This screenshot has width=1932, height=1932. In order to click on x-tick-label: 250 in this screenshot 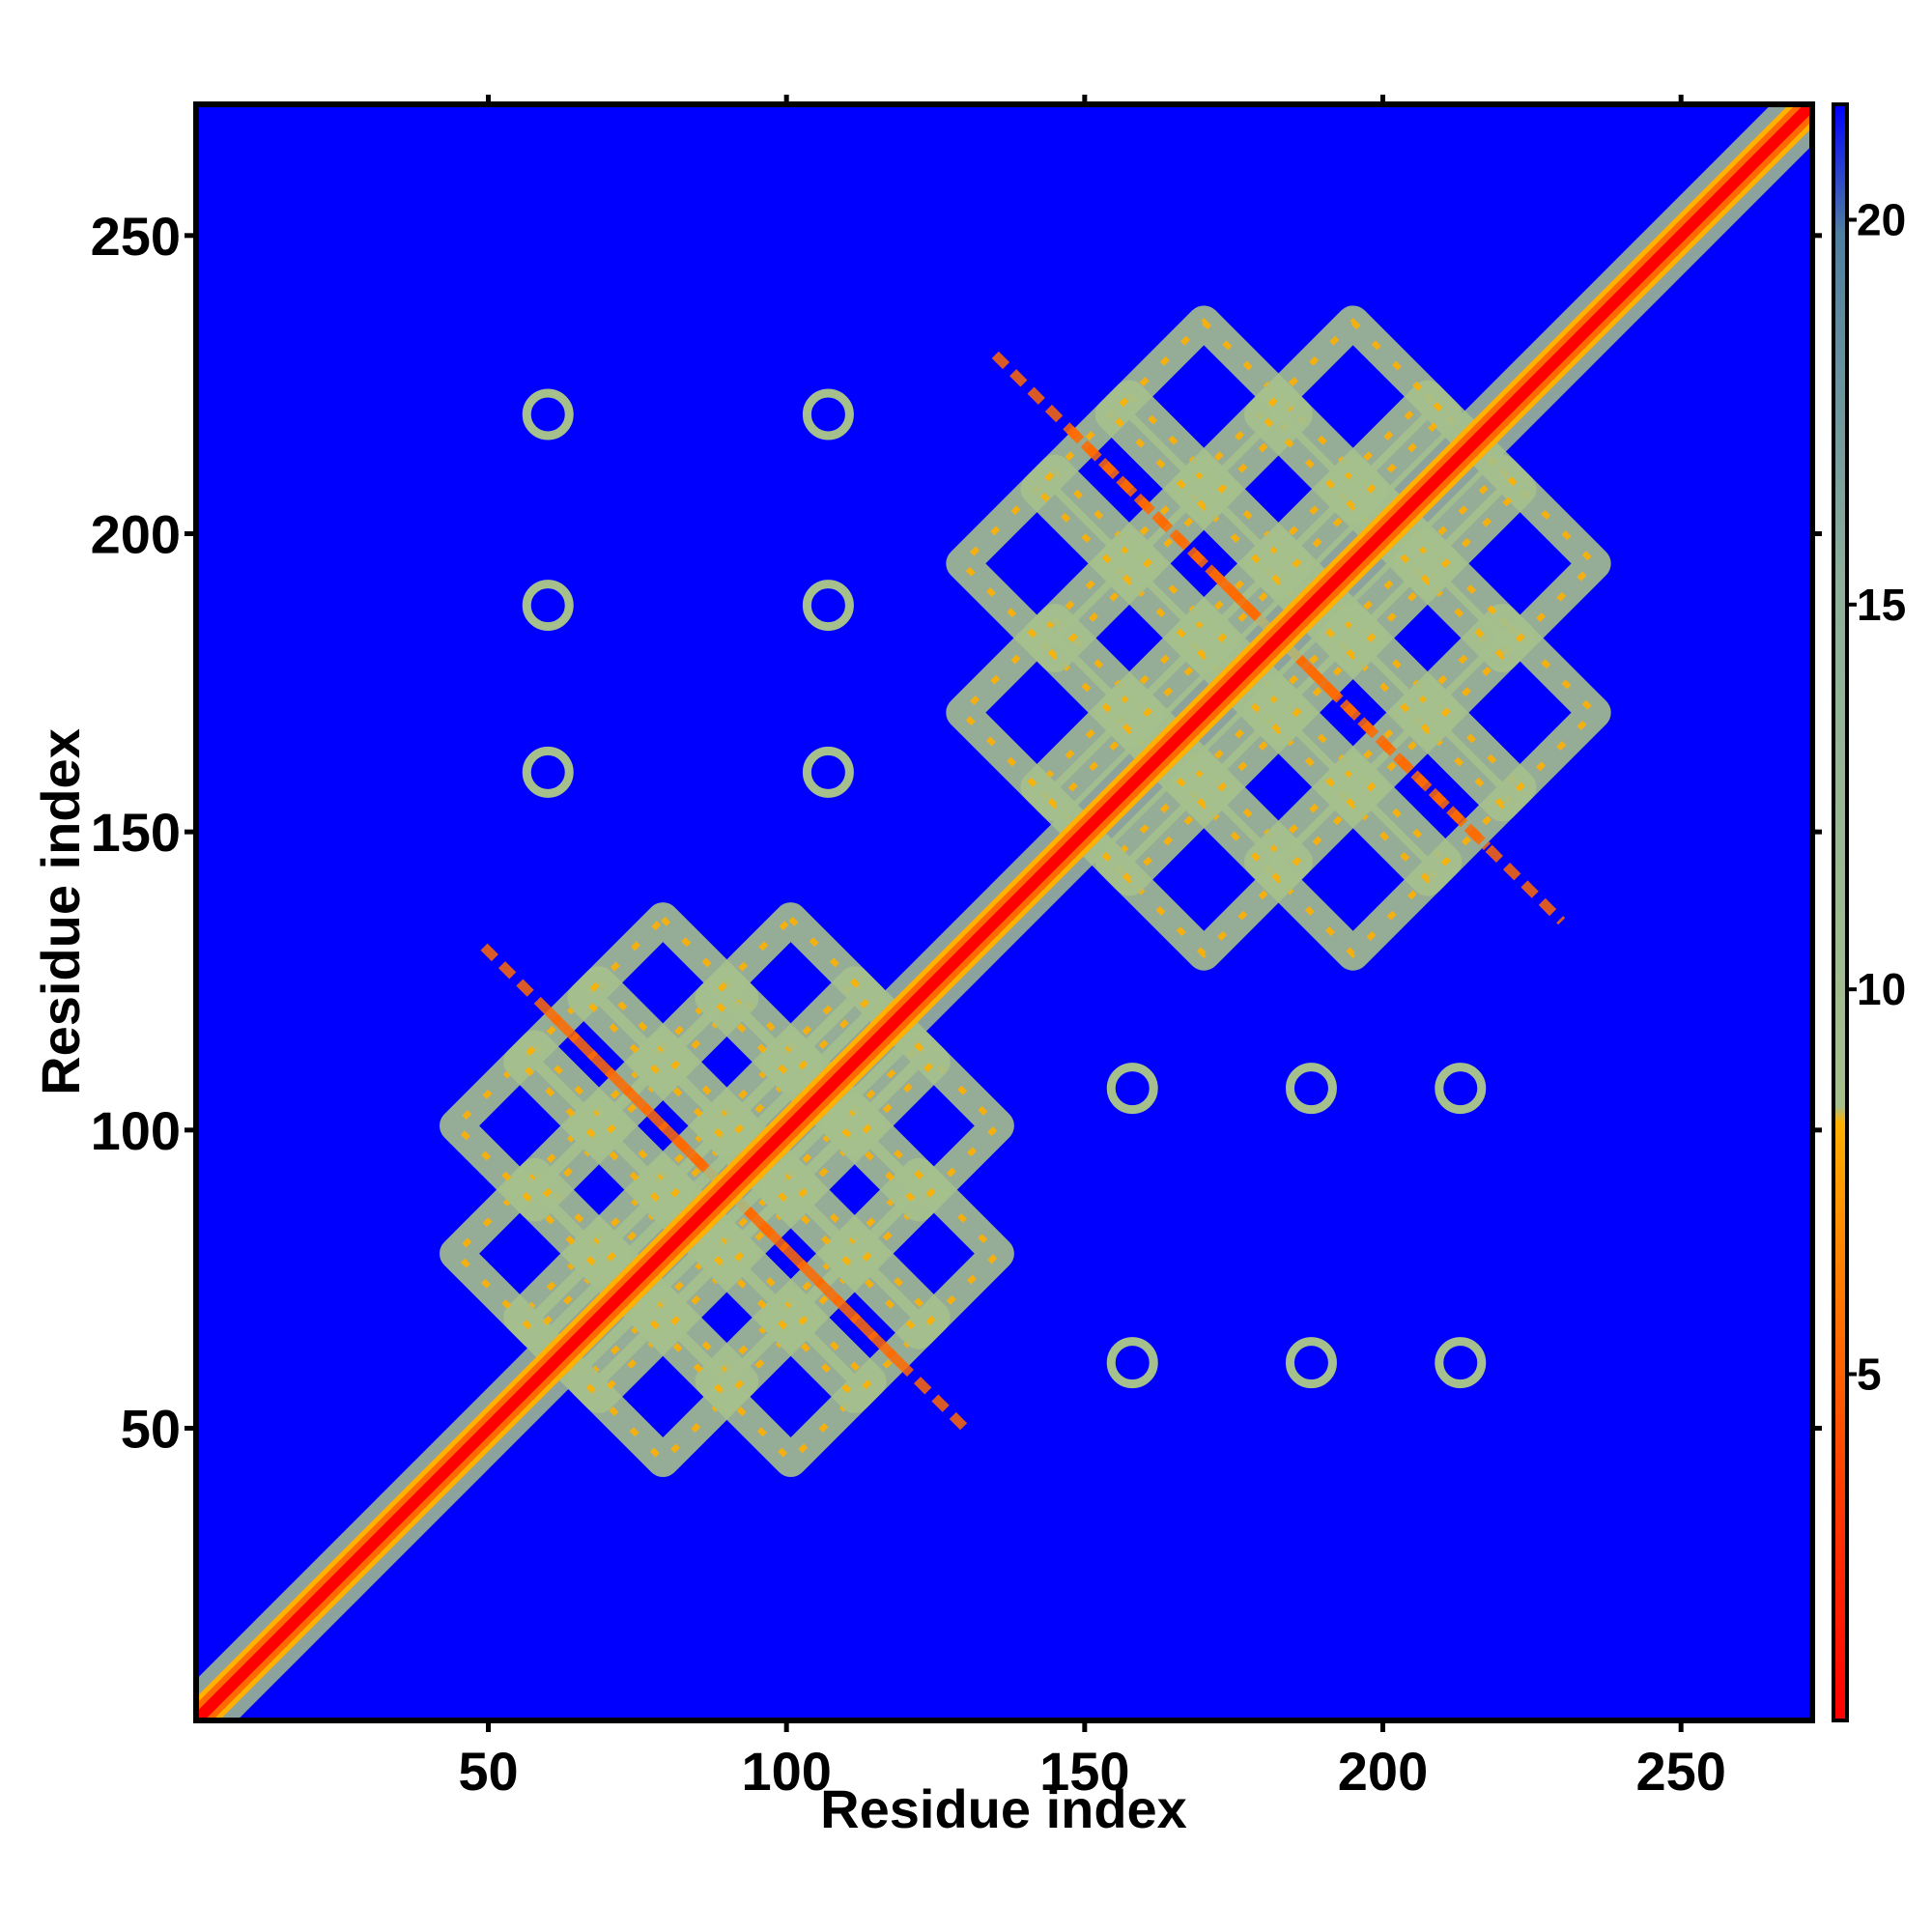, I will do `click(1680, 1771)`.